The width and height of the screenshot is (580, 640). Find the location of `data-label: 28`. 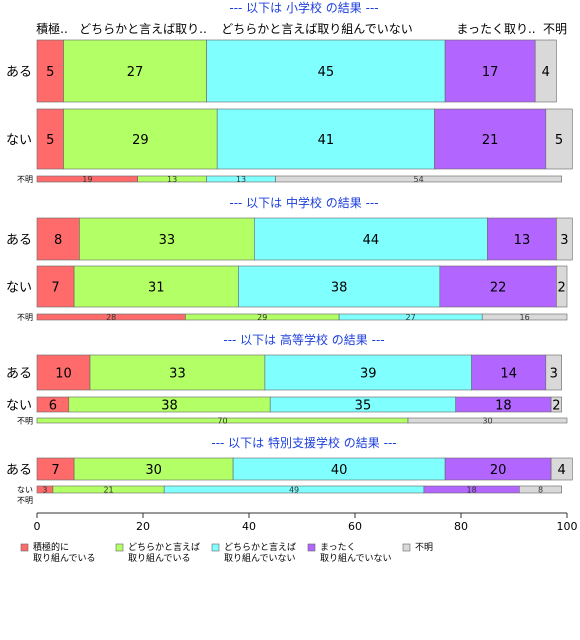

data-label: 28 is located at coordinates (111, 317).